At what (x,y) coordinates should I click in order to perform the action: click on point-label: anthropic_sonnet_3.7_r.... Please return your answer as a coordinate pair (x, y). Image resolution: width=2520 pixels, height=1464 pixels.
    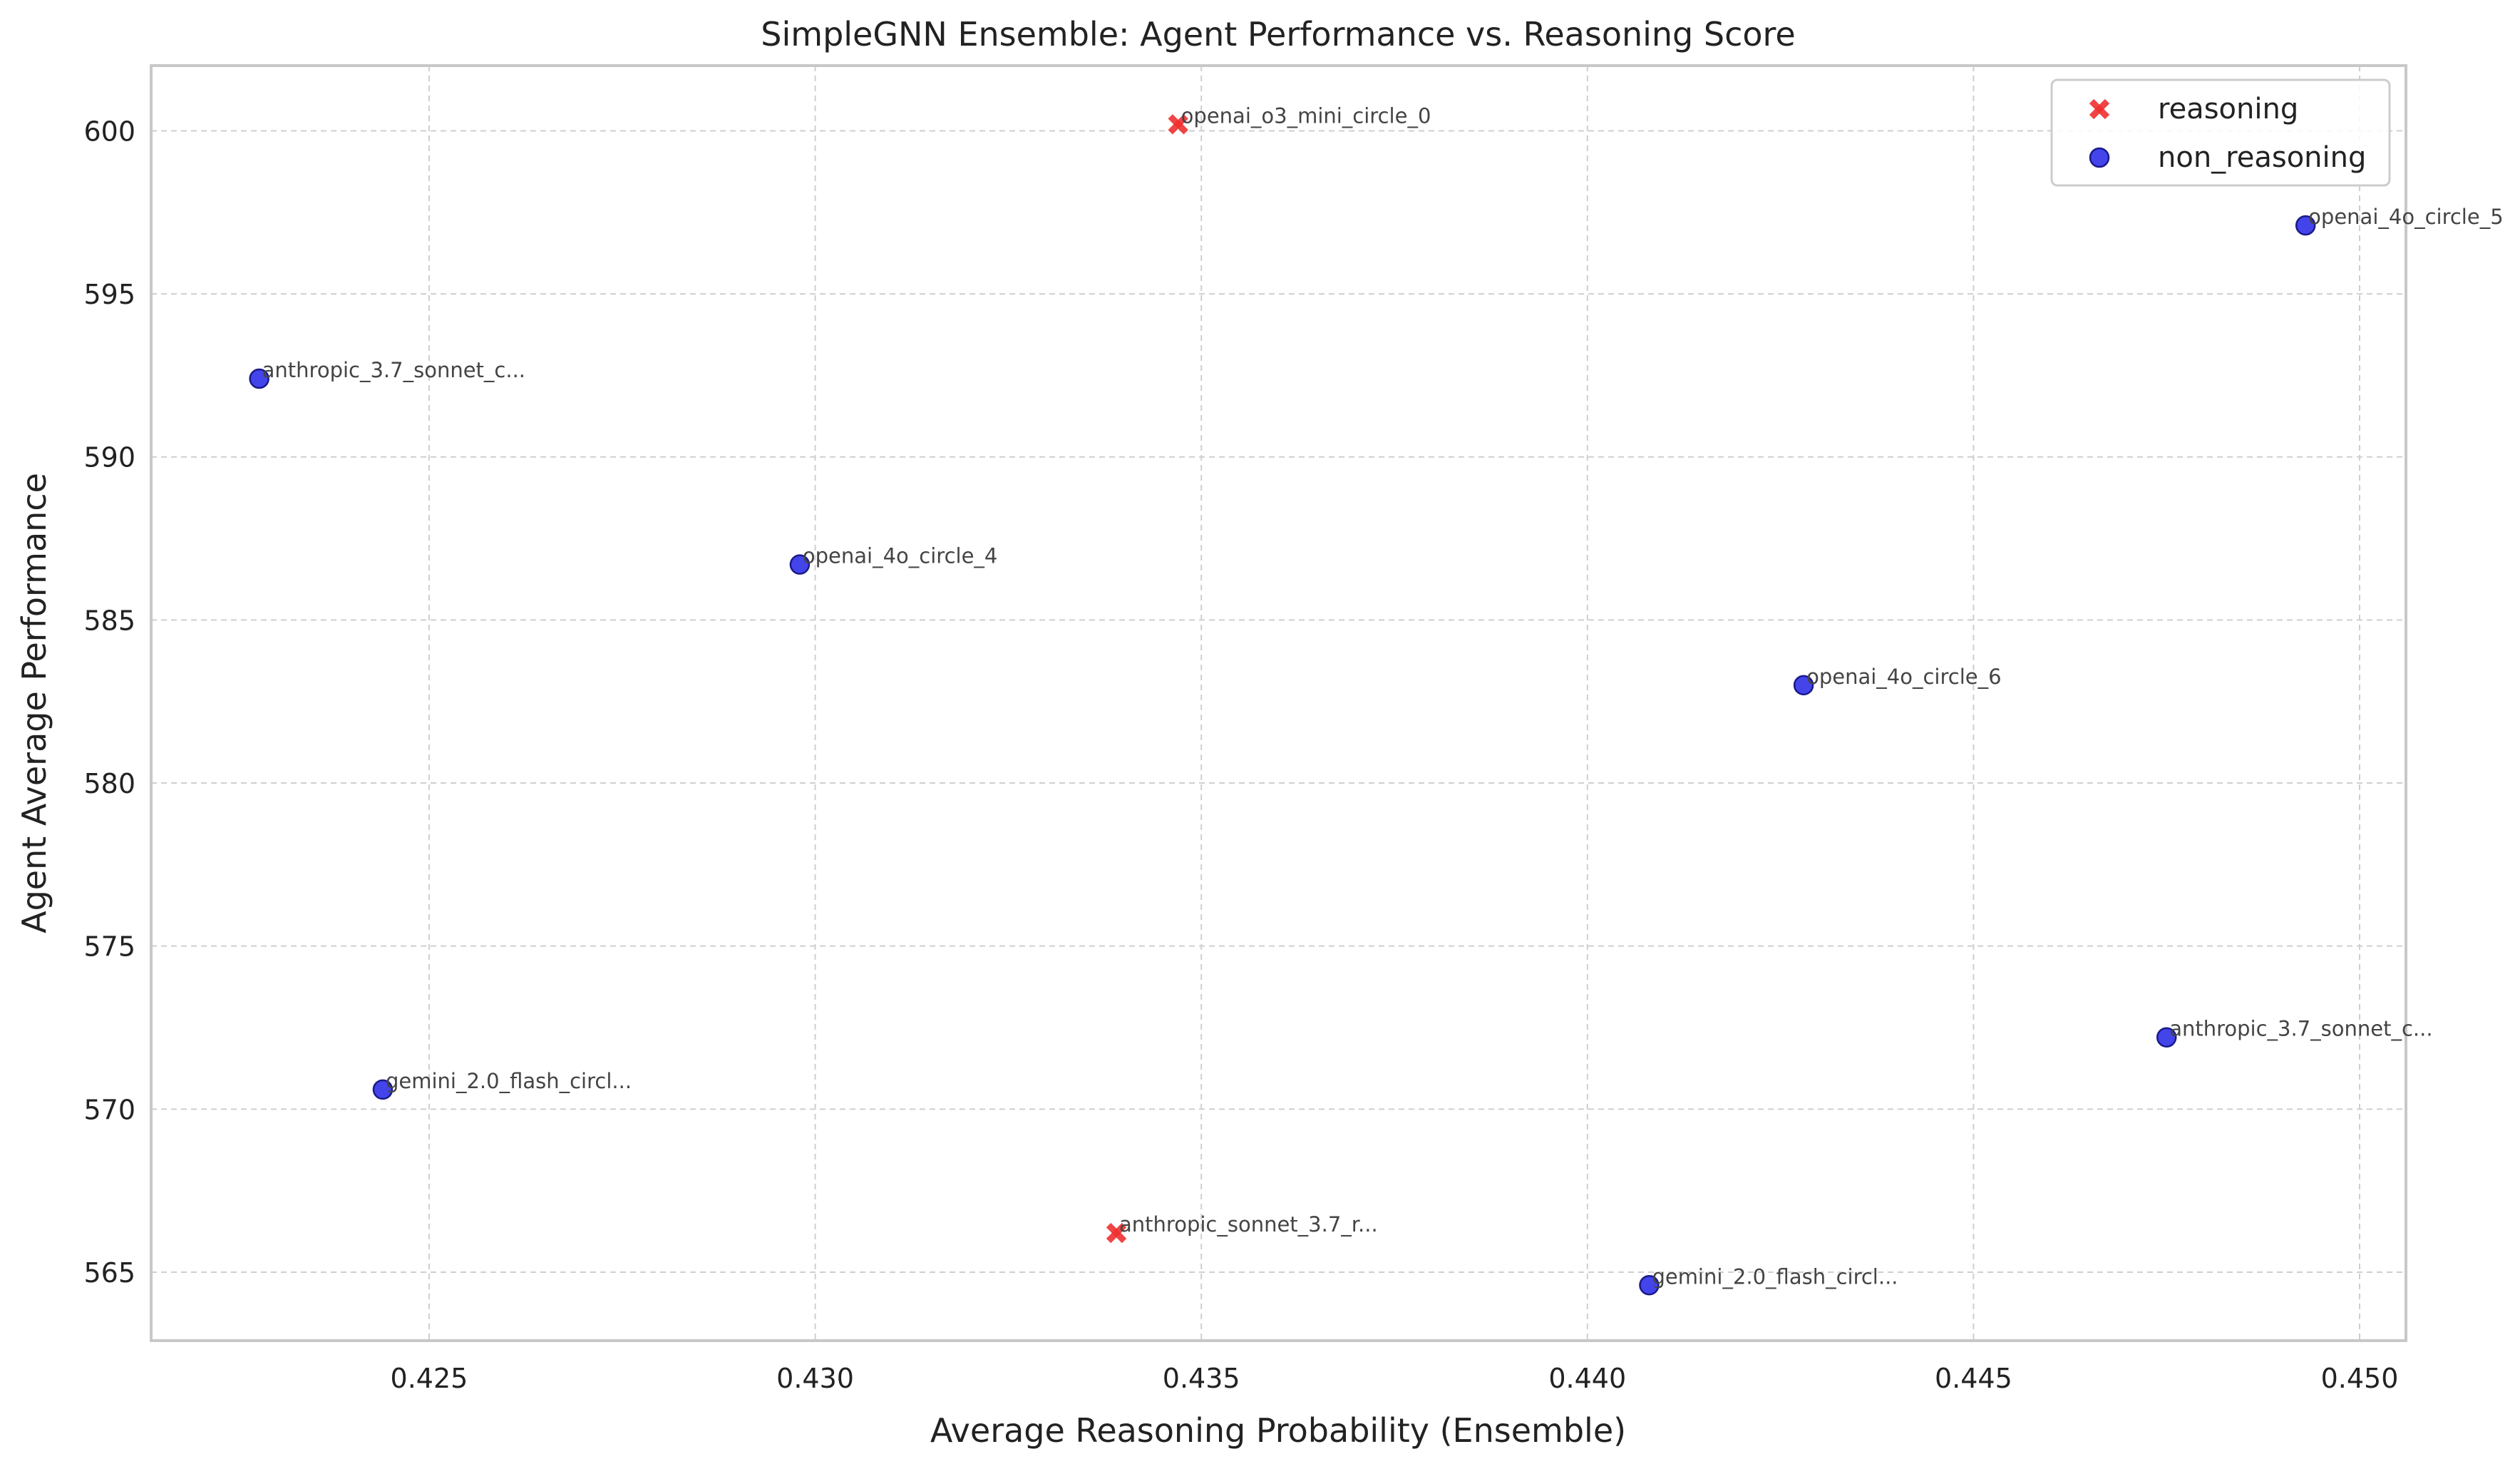
    Looking at the image, I should click on (1248, 1224).